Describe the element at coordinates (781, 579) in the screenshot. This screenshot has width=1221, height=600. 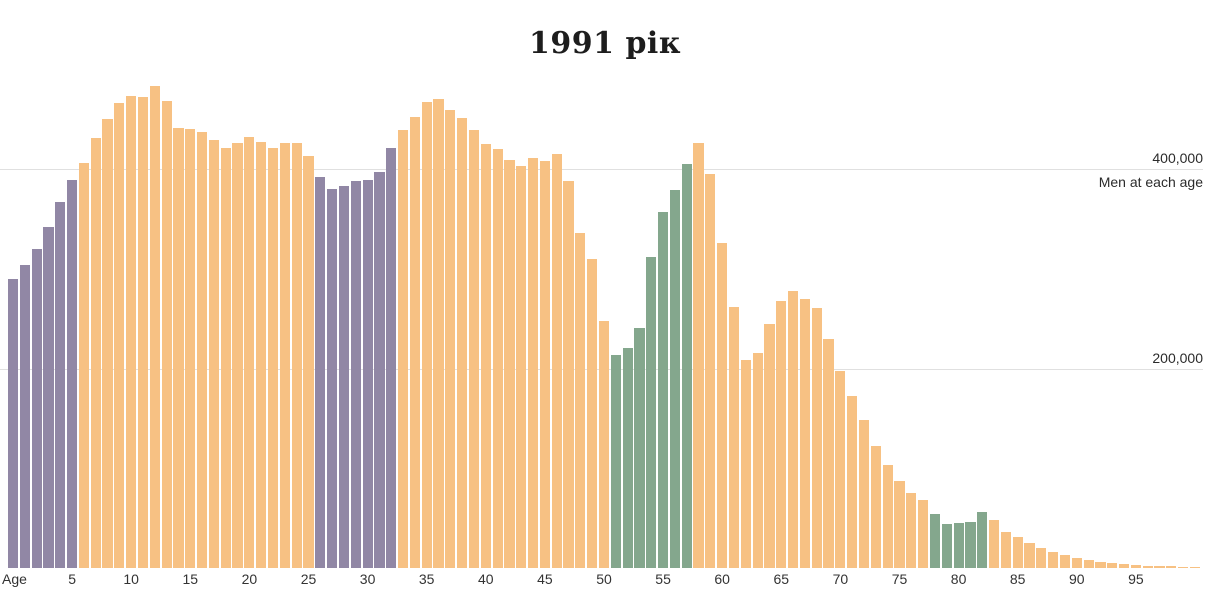
I see `x-tick-label-65: 65` at that location.